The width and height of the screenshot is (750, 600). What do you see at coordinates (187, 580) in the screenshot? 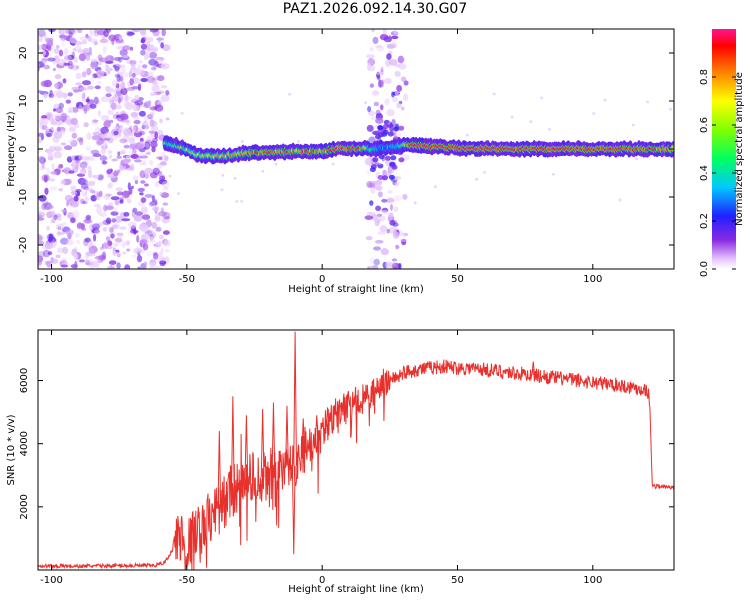
I see `snr-x-tick-label: -50` at bounding box center [187, 580].